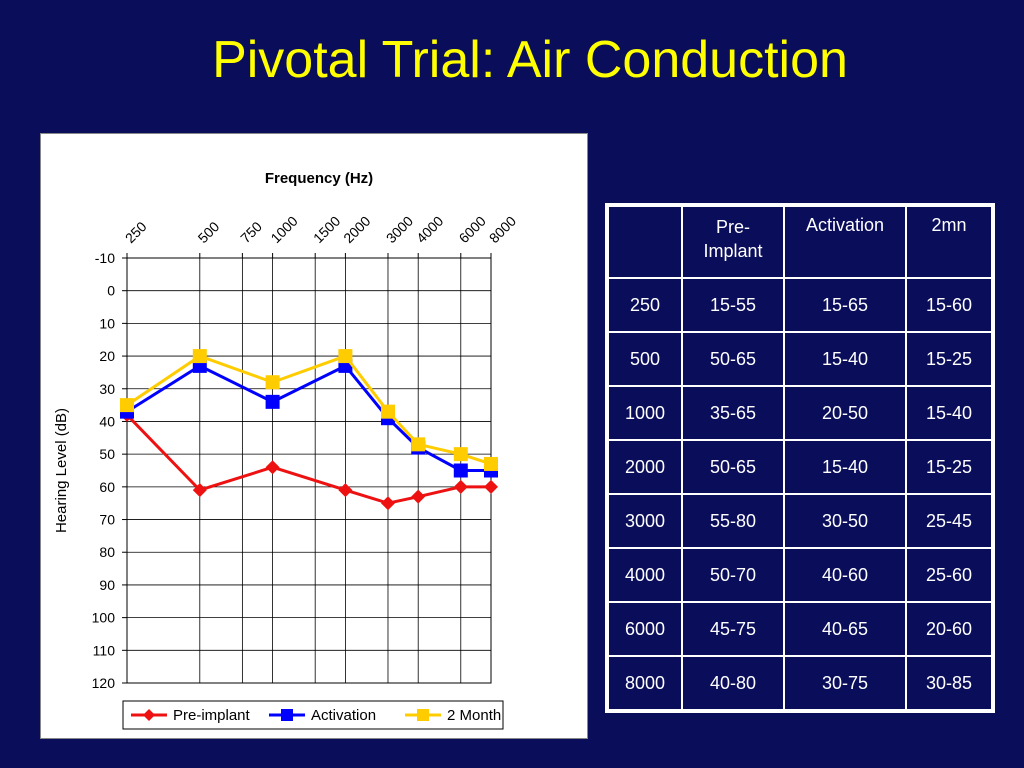  I want to click on table-cell: 35-65, so click(733, 413).